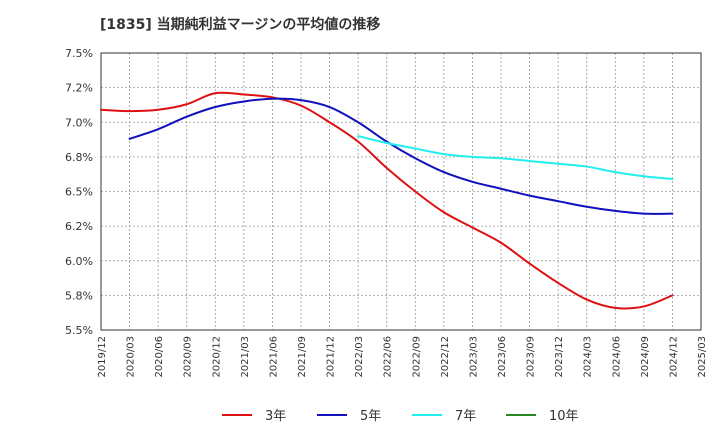 The height and width of the screenshot is (440, 720). I want to click on y-tick-label: 6.0%, so click(79, 261).